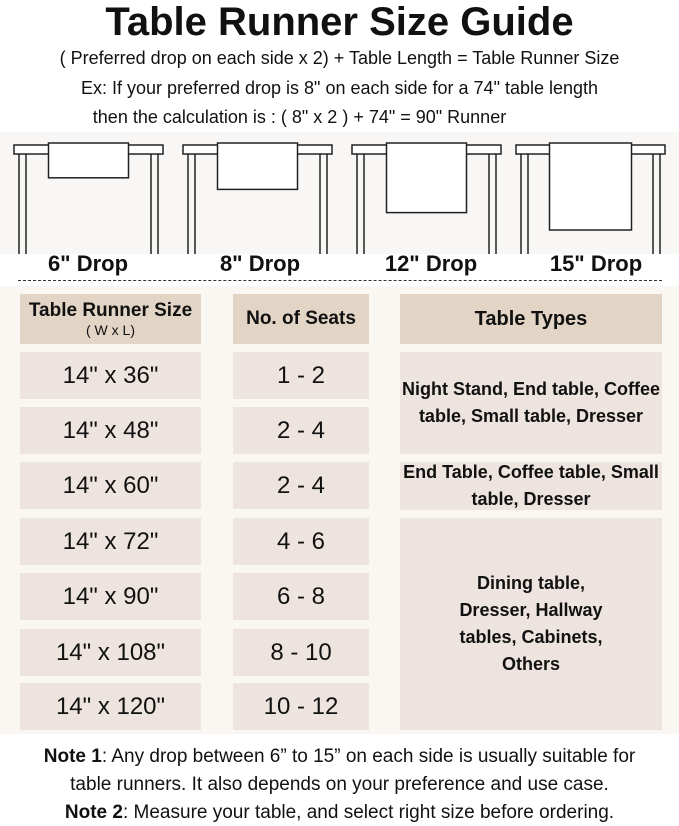 The width and height of the screenshot is (679, 826). I want to click on header-size-sub: ( W x L), so click(110, 330).